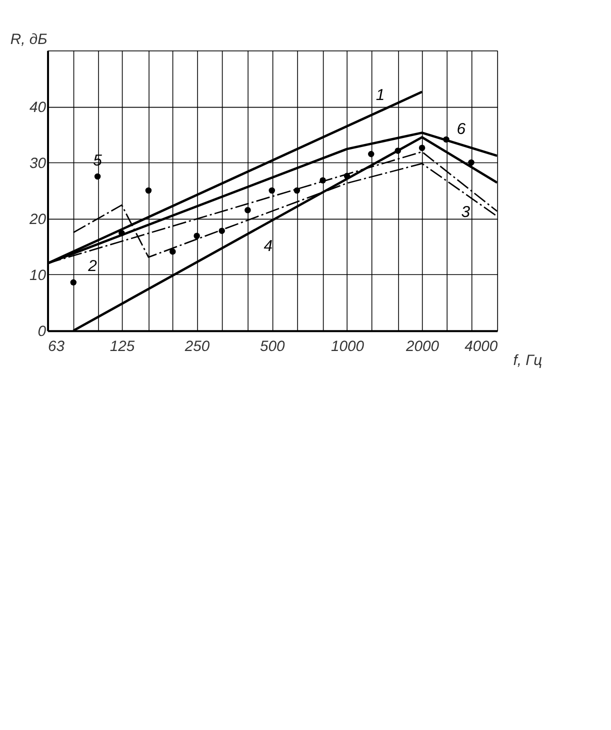 This screenshot has width=611, height=730. I want to click on y-tick-label: 40, so click(38, 108).